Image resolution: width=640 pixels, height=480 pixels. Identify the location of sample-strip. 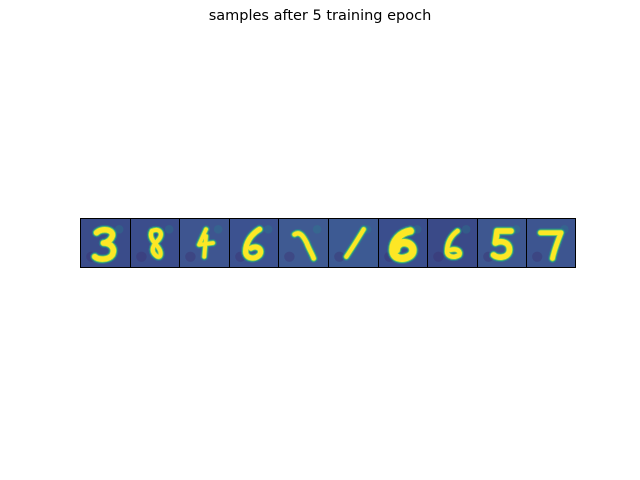
(328, 243).